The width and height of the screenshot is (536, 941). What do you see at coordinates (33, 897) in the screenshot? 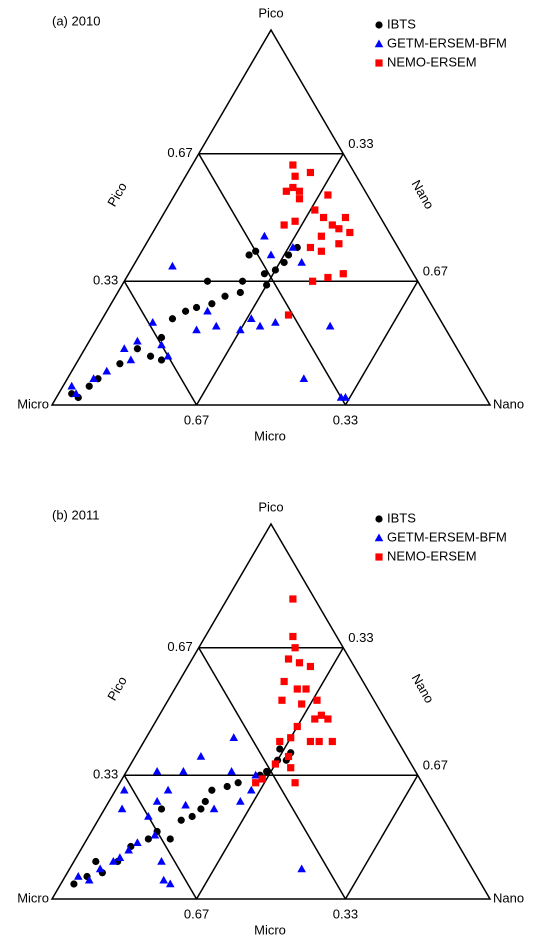
I see `vertex-label: Micro` at bounding box center [33, 897].